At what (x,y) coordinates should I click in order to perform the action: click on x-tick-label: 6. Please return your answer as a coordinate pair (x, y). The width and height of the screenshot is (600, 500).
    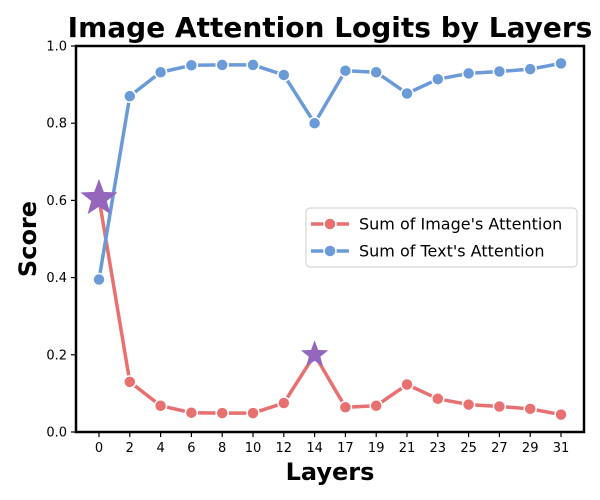
    Looking at the image, I should click on (191, 448).